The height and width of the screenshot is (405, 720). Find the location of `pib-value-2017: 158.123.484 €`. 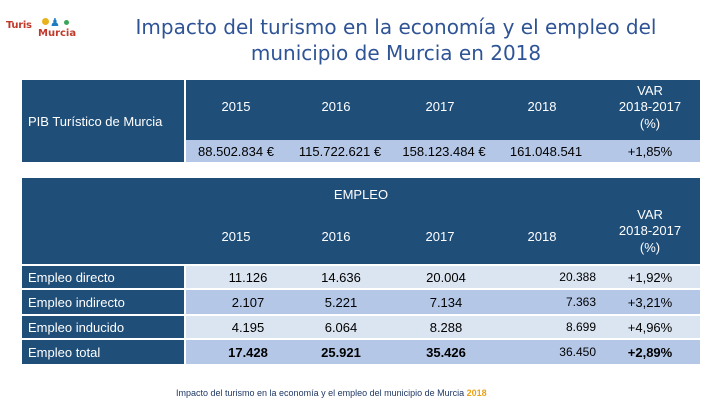

pib-value-2017: 158.123.484 € is located at coordinates (444, 151).